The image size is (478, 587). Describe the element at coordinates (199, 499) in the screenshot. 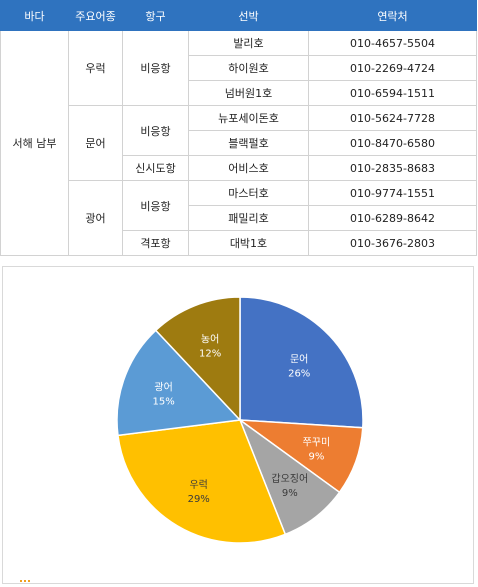

I see `slice-percent-label: 29%` at that location.